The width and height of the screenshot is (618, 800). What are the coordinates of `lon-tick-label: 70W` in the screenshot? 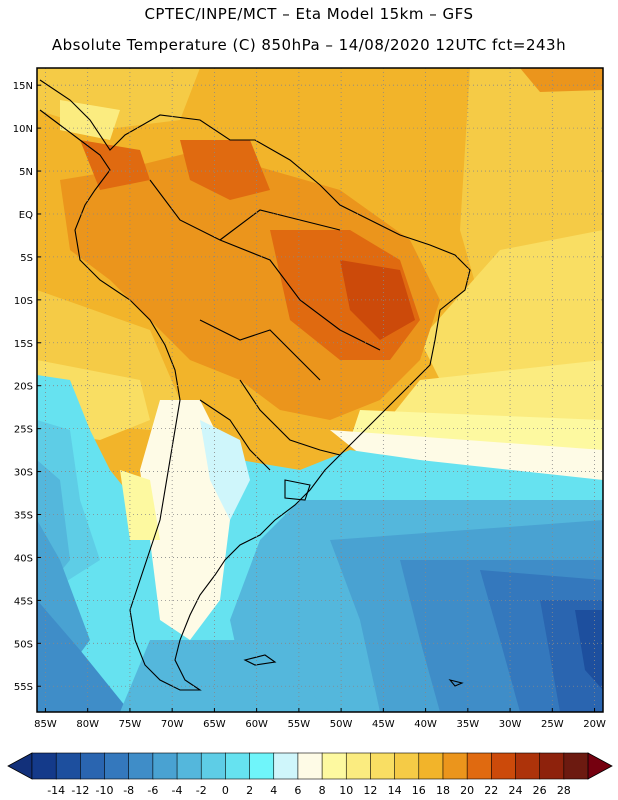 It's located at (172, 724).